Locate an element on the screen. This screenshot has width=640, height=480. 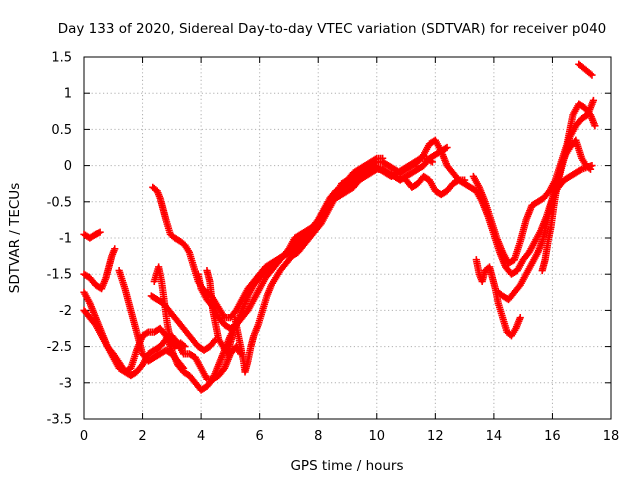
y-tick-label: 0 is located at coordinates (68, 166).